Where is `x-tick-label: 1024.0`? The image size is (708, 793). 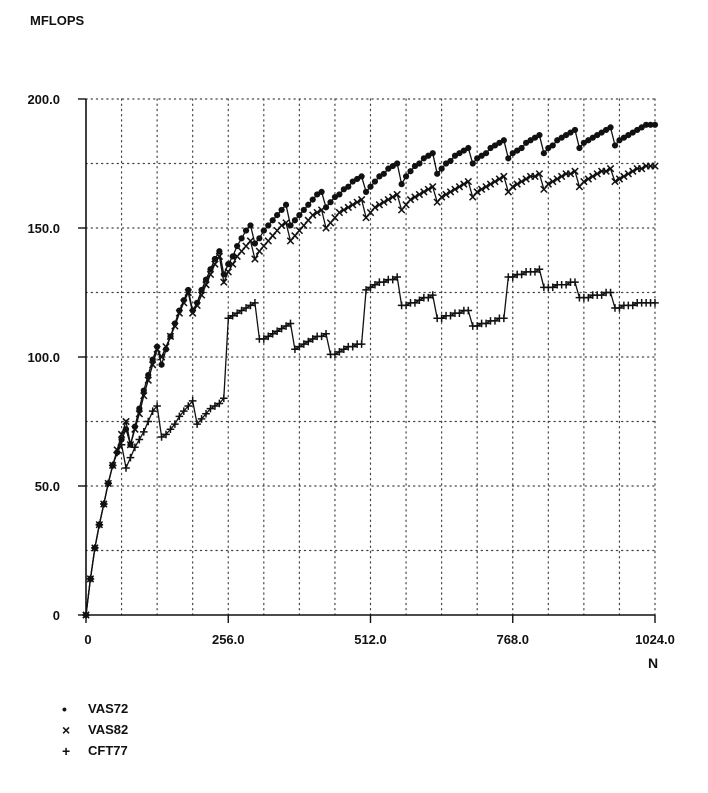 x-tick-label: 1024.0 is located at coordinates (655, 639).